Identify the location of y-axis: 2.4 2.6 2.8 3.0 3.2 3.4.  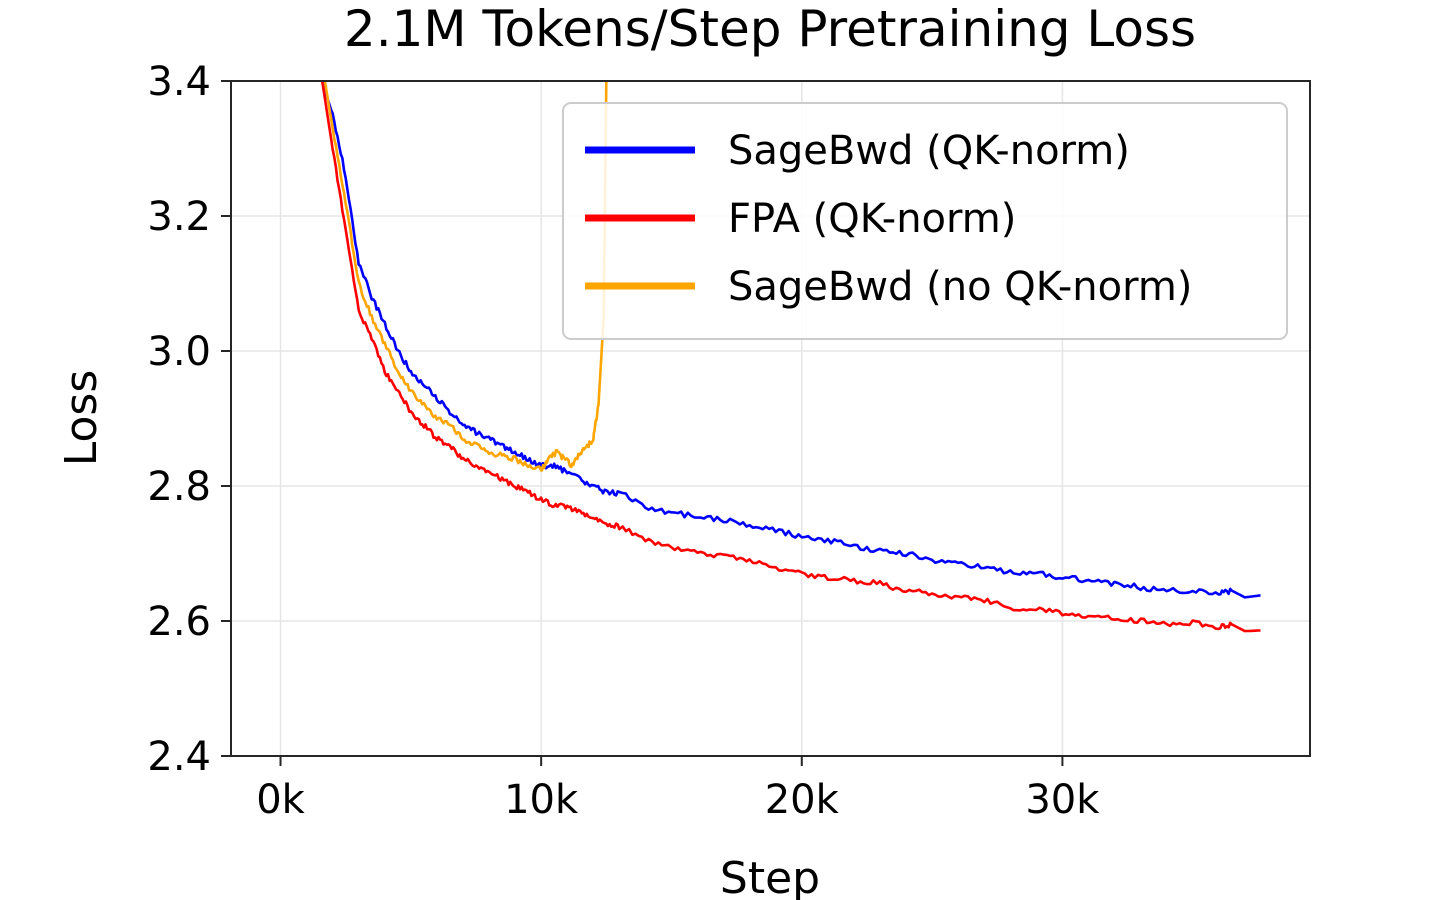
(189, 419).